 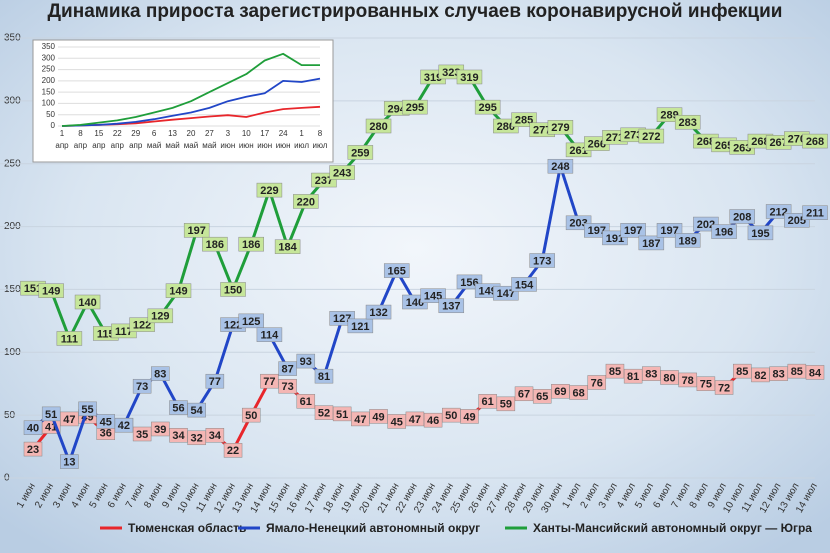 I want to click on value-label: 35, so click(x=142, y=435).